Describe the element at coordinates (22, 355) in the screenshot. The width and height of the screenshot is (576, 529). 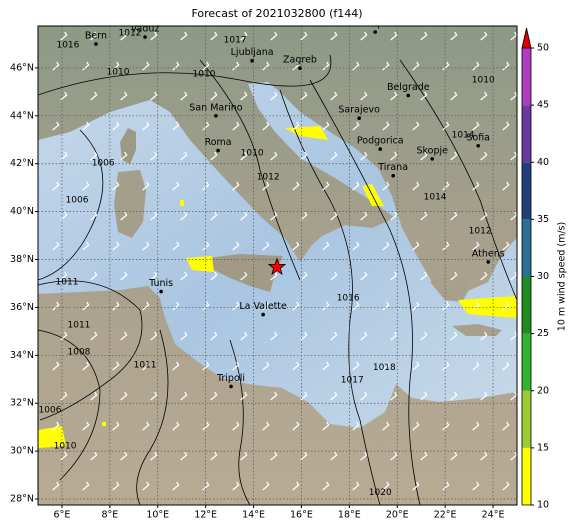
I see `y-tick-label: 34°N` at that location.